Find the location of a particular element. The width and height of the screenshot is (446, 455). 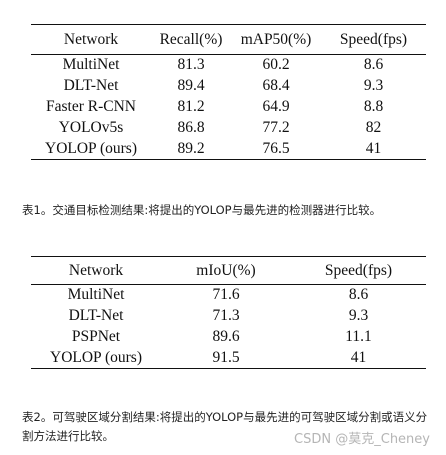

header-map50: mAP50(%) is located at coordinates (276, 39).